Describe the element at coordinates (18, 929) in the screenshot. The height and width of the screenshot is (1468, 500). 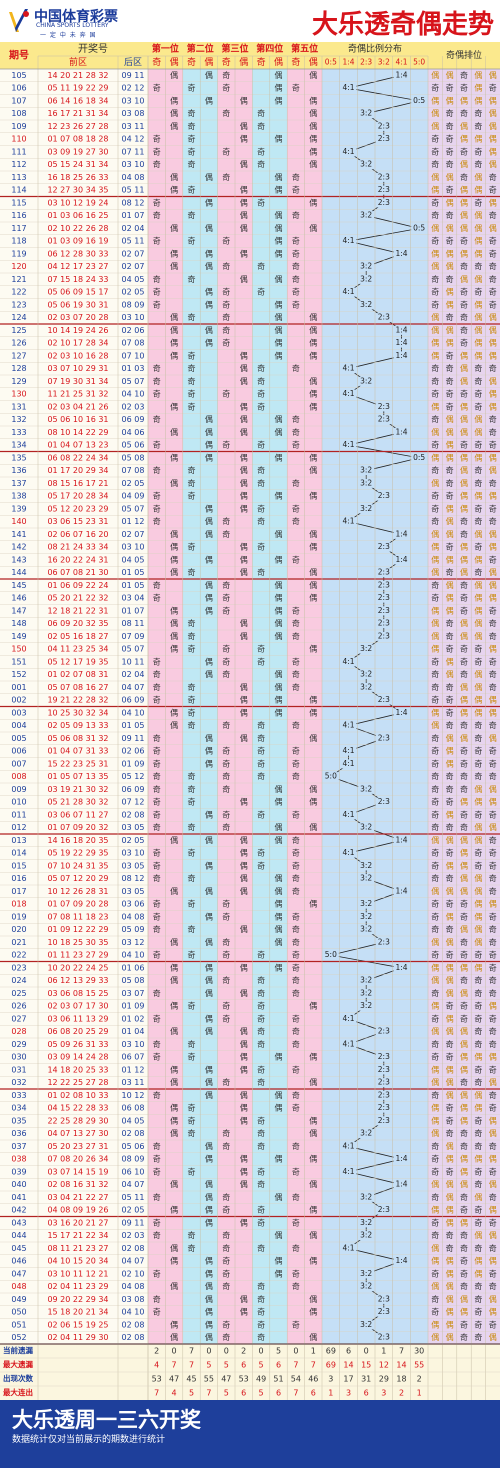
I see `row-period: 020` at that location.